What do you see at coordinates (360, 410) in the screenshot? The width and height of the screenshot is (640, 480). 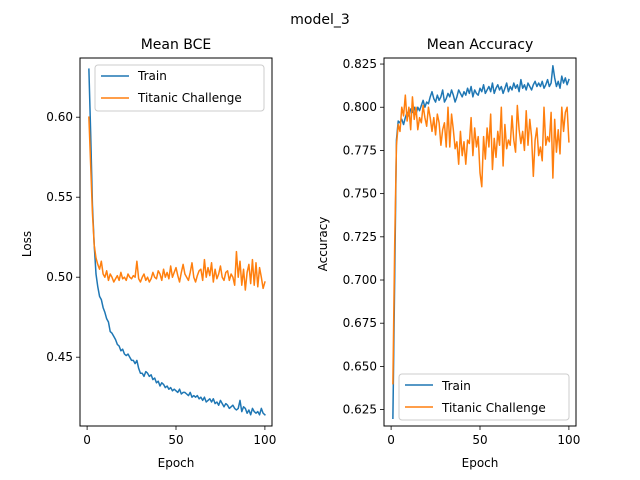 I see `y-tick-label: 0.625` at bounding box center [360, 410].